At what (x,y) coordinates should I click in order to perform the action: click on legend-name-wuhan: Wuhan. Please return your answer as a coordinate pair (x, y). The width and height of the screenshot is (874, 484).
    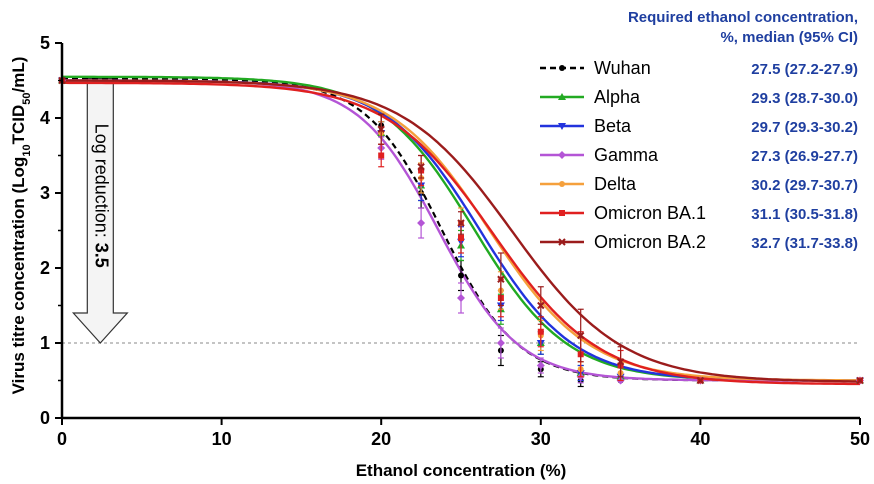
    Looking at the image, I should click on (622, 68).